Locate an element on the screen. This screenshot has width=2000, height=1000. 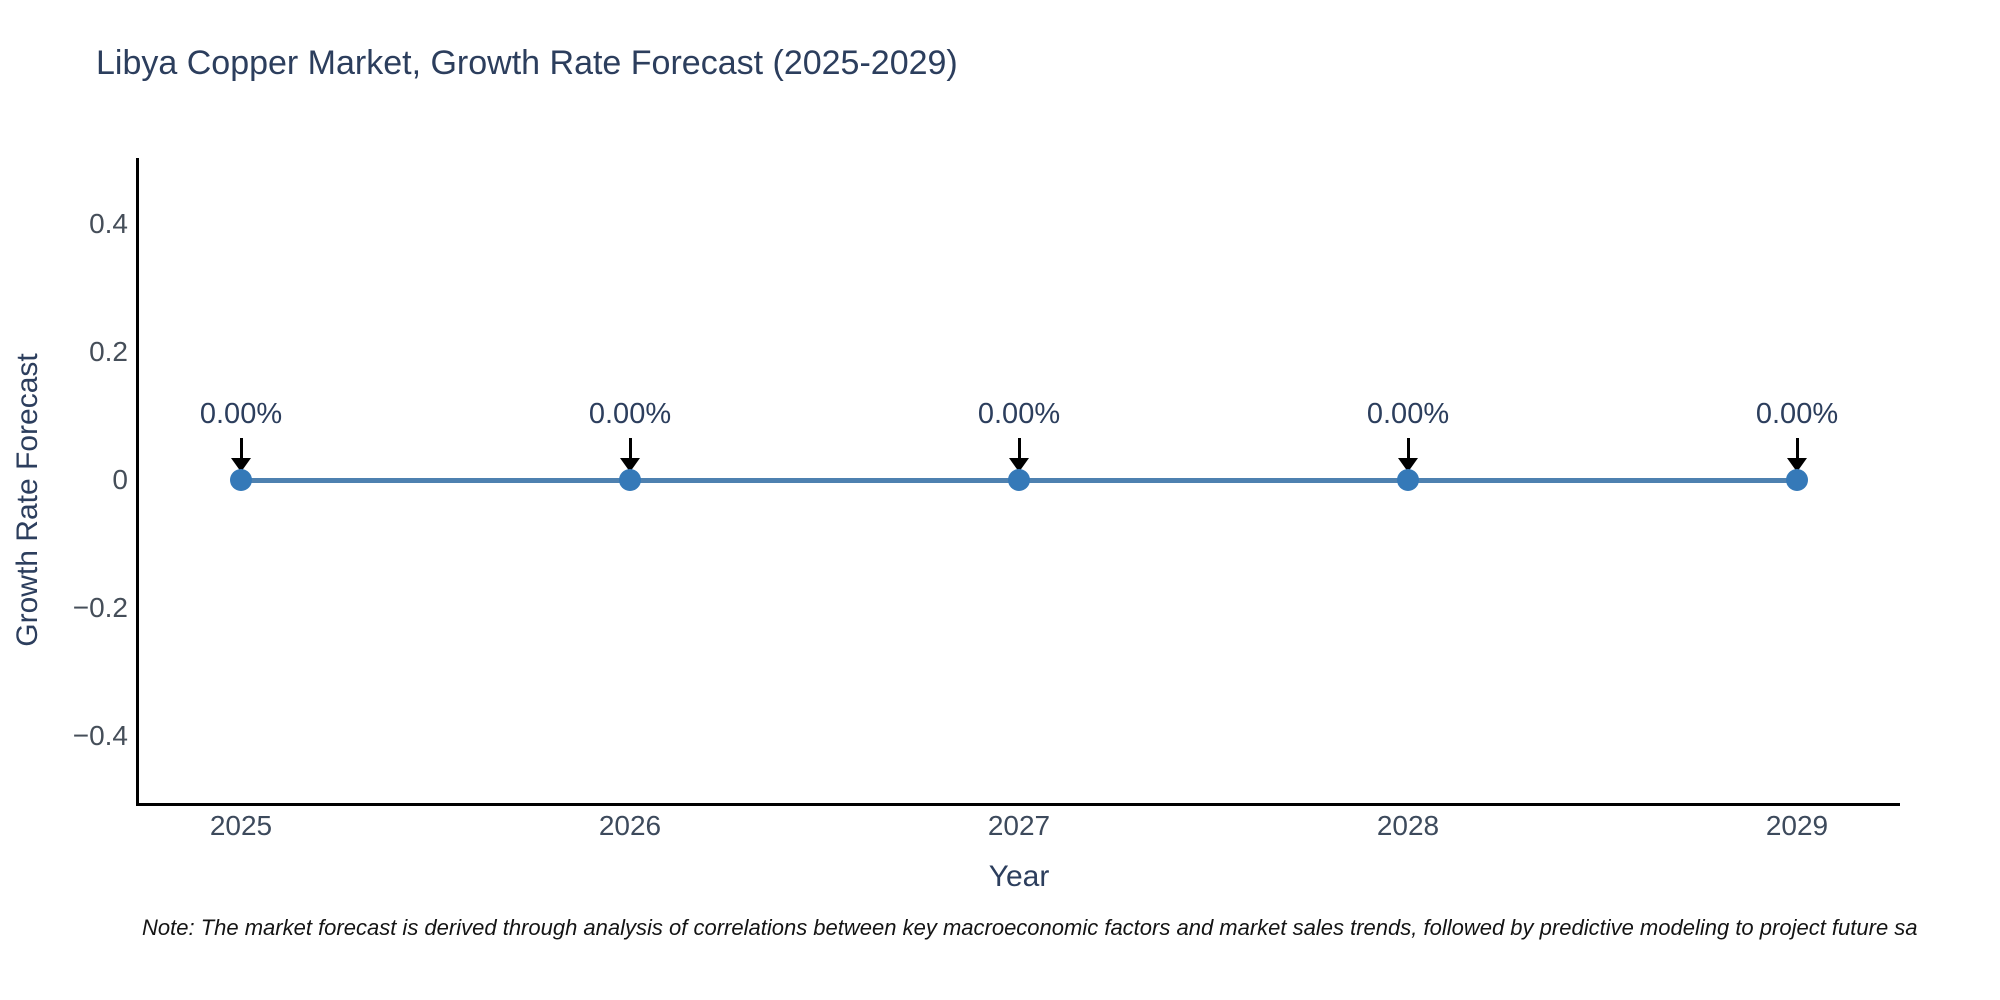
x-tick-label: 2028 is located at coordinates (1408, 825).